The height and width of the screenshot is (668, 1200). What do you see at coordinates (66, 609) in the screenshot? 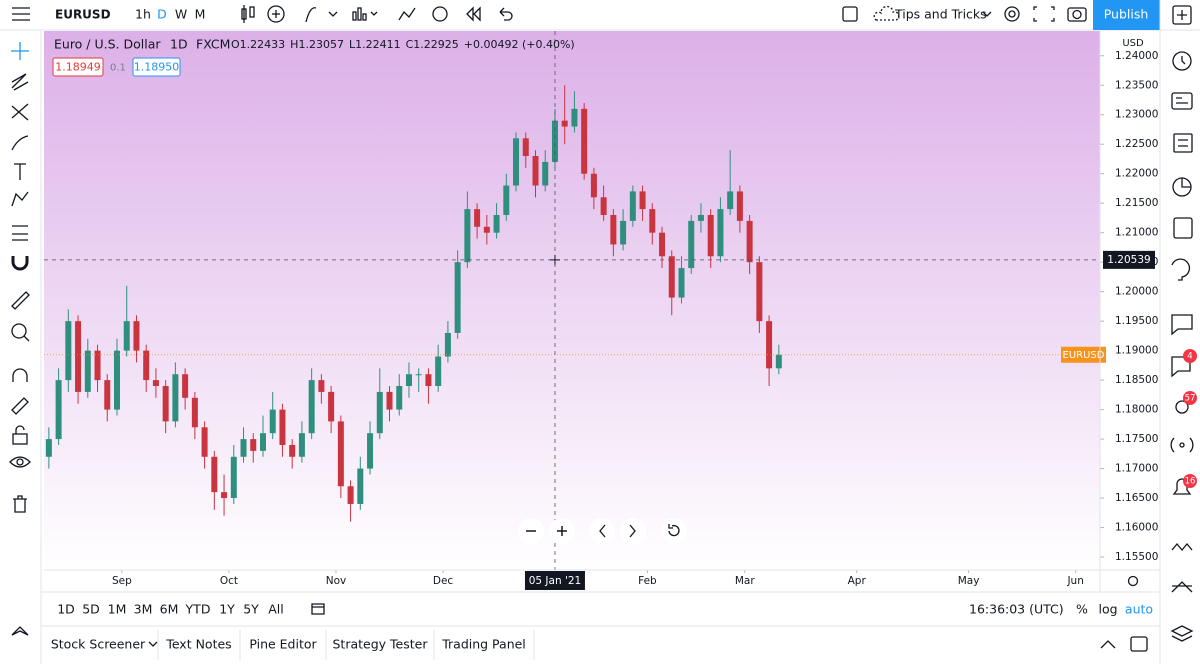
I see `range-button: 1D` at bounding box center [66, 609].